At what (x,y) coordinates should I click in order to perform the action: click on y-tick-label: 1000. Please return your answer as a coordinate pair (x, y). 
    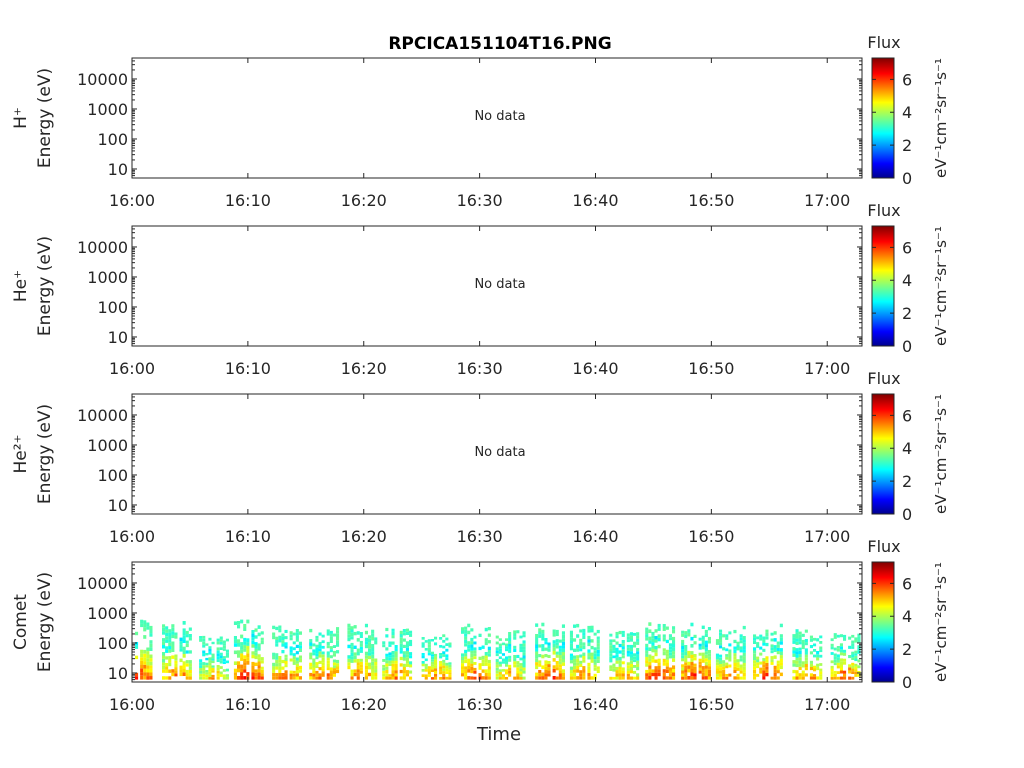
    Looking at the image, I should click on (107, 445).